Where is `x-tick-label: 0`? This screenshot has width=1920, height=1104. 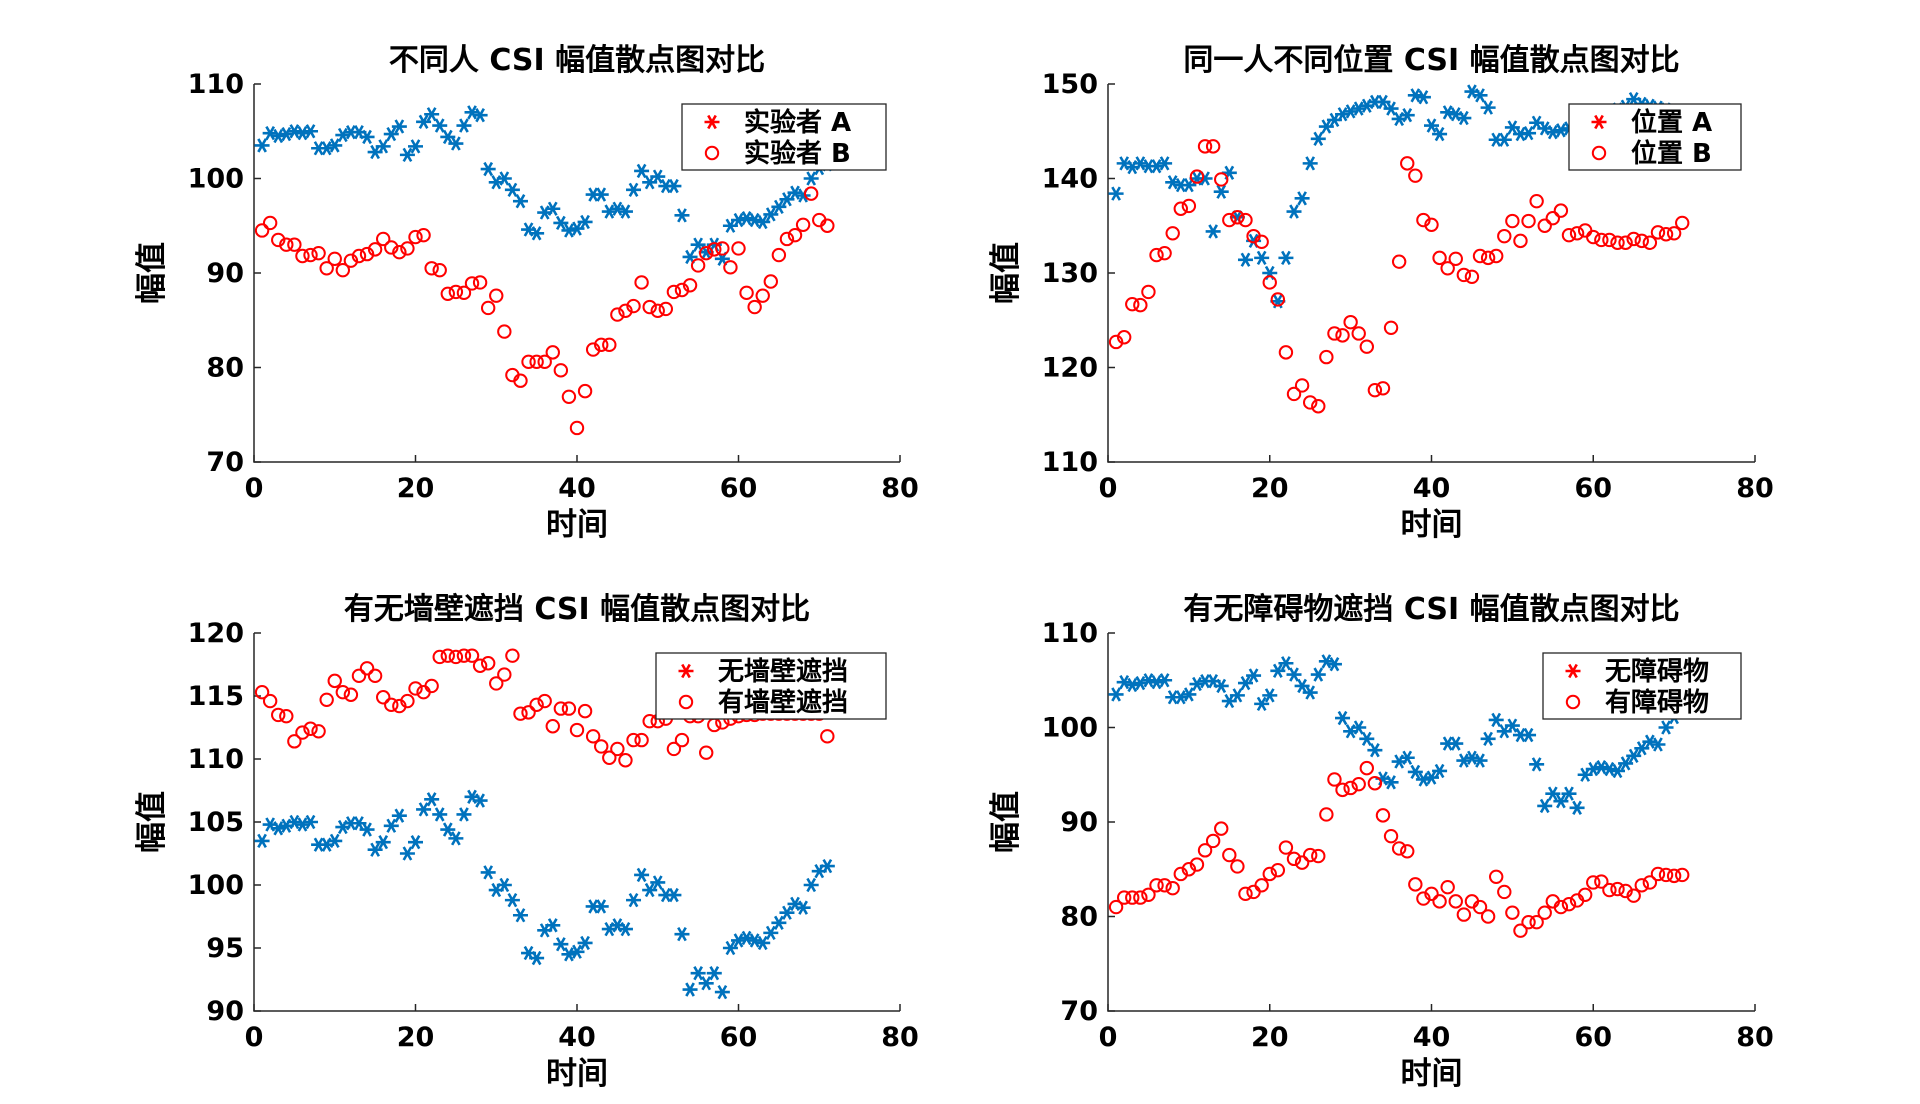
x-tick-label: 0 is located at coordinates (1108, 1037).